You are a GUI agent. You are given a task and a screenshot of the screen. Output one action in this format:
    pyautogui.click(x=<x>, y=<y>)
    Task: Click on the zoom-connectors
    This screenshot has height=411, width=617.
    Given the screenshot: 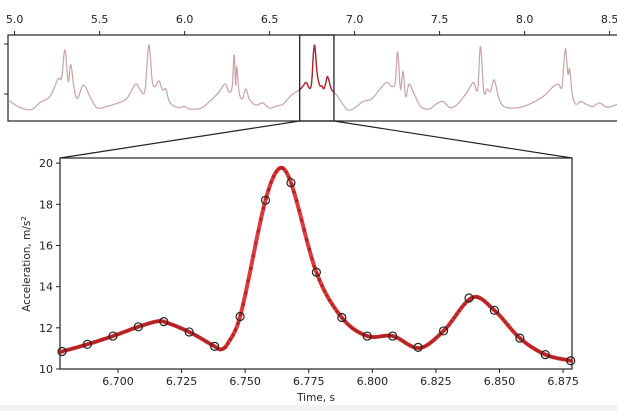 What is the action you would take?
    pyautogui.click(x=316, y=139)
    